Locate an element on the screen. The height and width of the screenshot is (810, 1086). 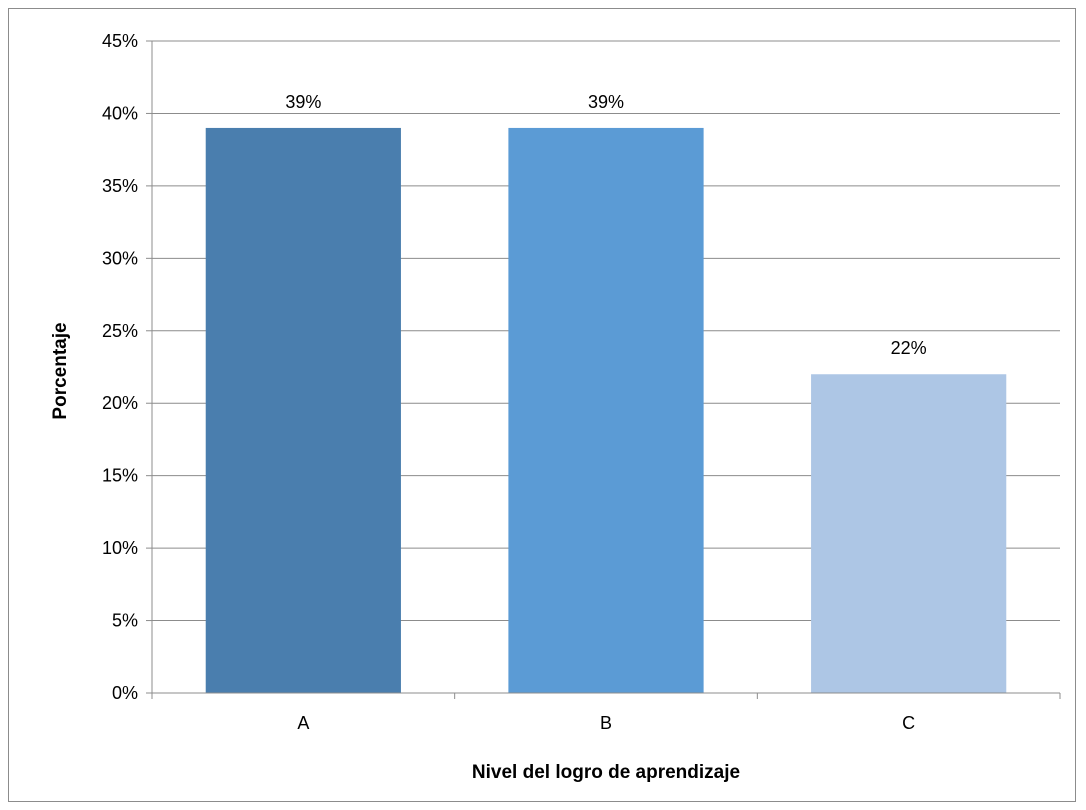
y-tick-label: 40% is located at coordinates (120, 113).